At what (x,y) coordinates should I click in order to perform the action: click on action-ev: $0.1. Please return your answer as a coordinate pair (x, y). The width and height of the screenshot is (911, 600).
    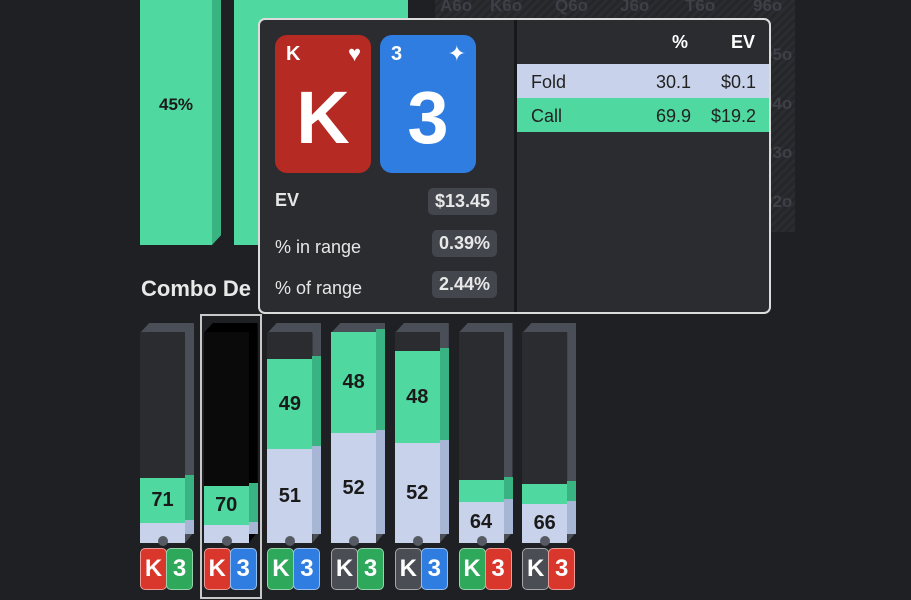
    Looking at the image, I should click on (738, 82).